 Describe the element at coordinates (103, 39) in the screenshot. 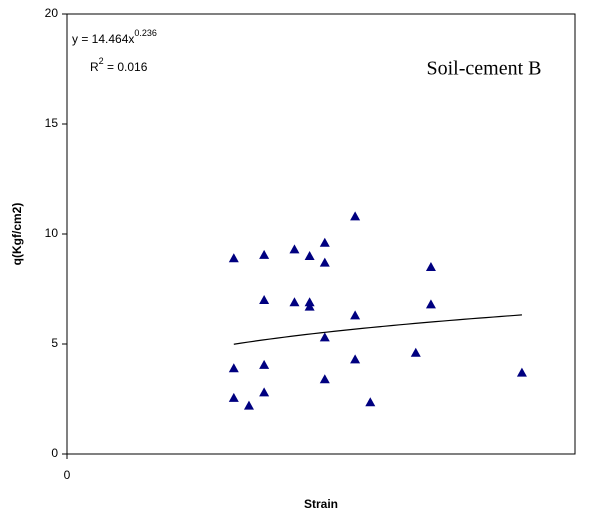

I see `equation-text: y = 14.464x` at that location.